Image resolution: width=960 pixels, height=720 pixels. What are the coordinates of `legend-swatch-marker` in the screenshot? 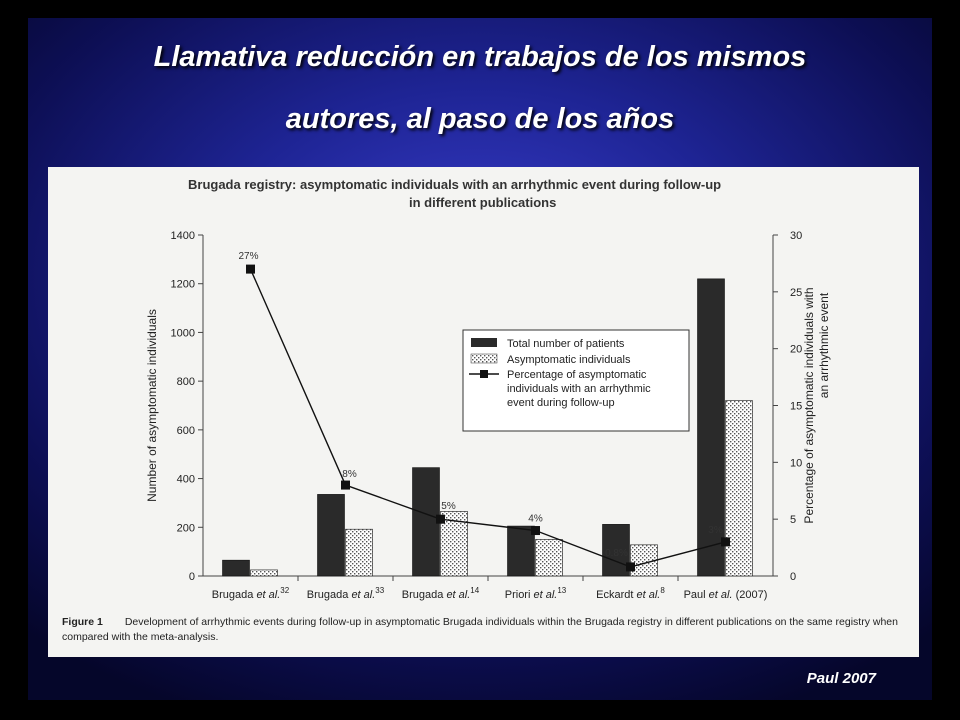 It's located at (484, 374).